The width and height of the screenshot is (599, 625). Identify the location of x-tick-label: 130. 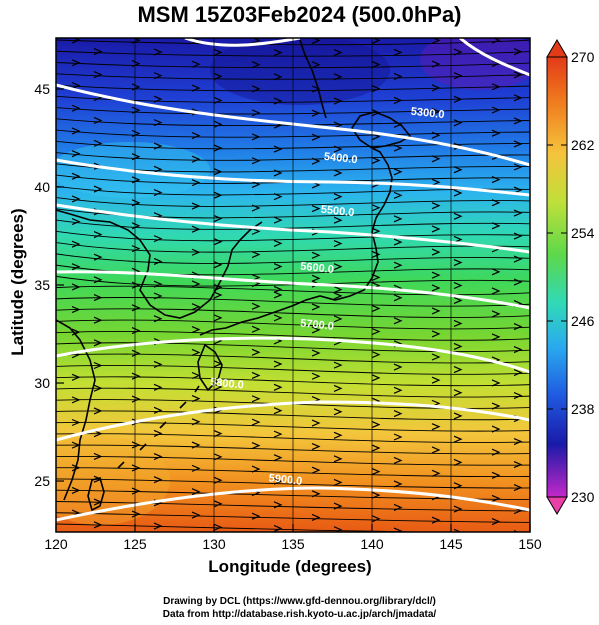
(214, 544).